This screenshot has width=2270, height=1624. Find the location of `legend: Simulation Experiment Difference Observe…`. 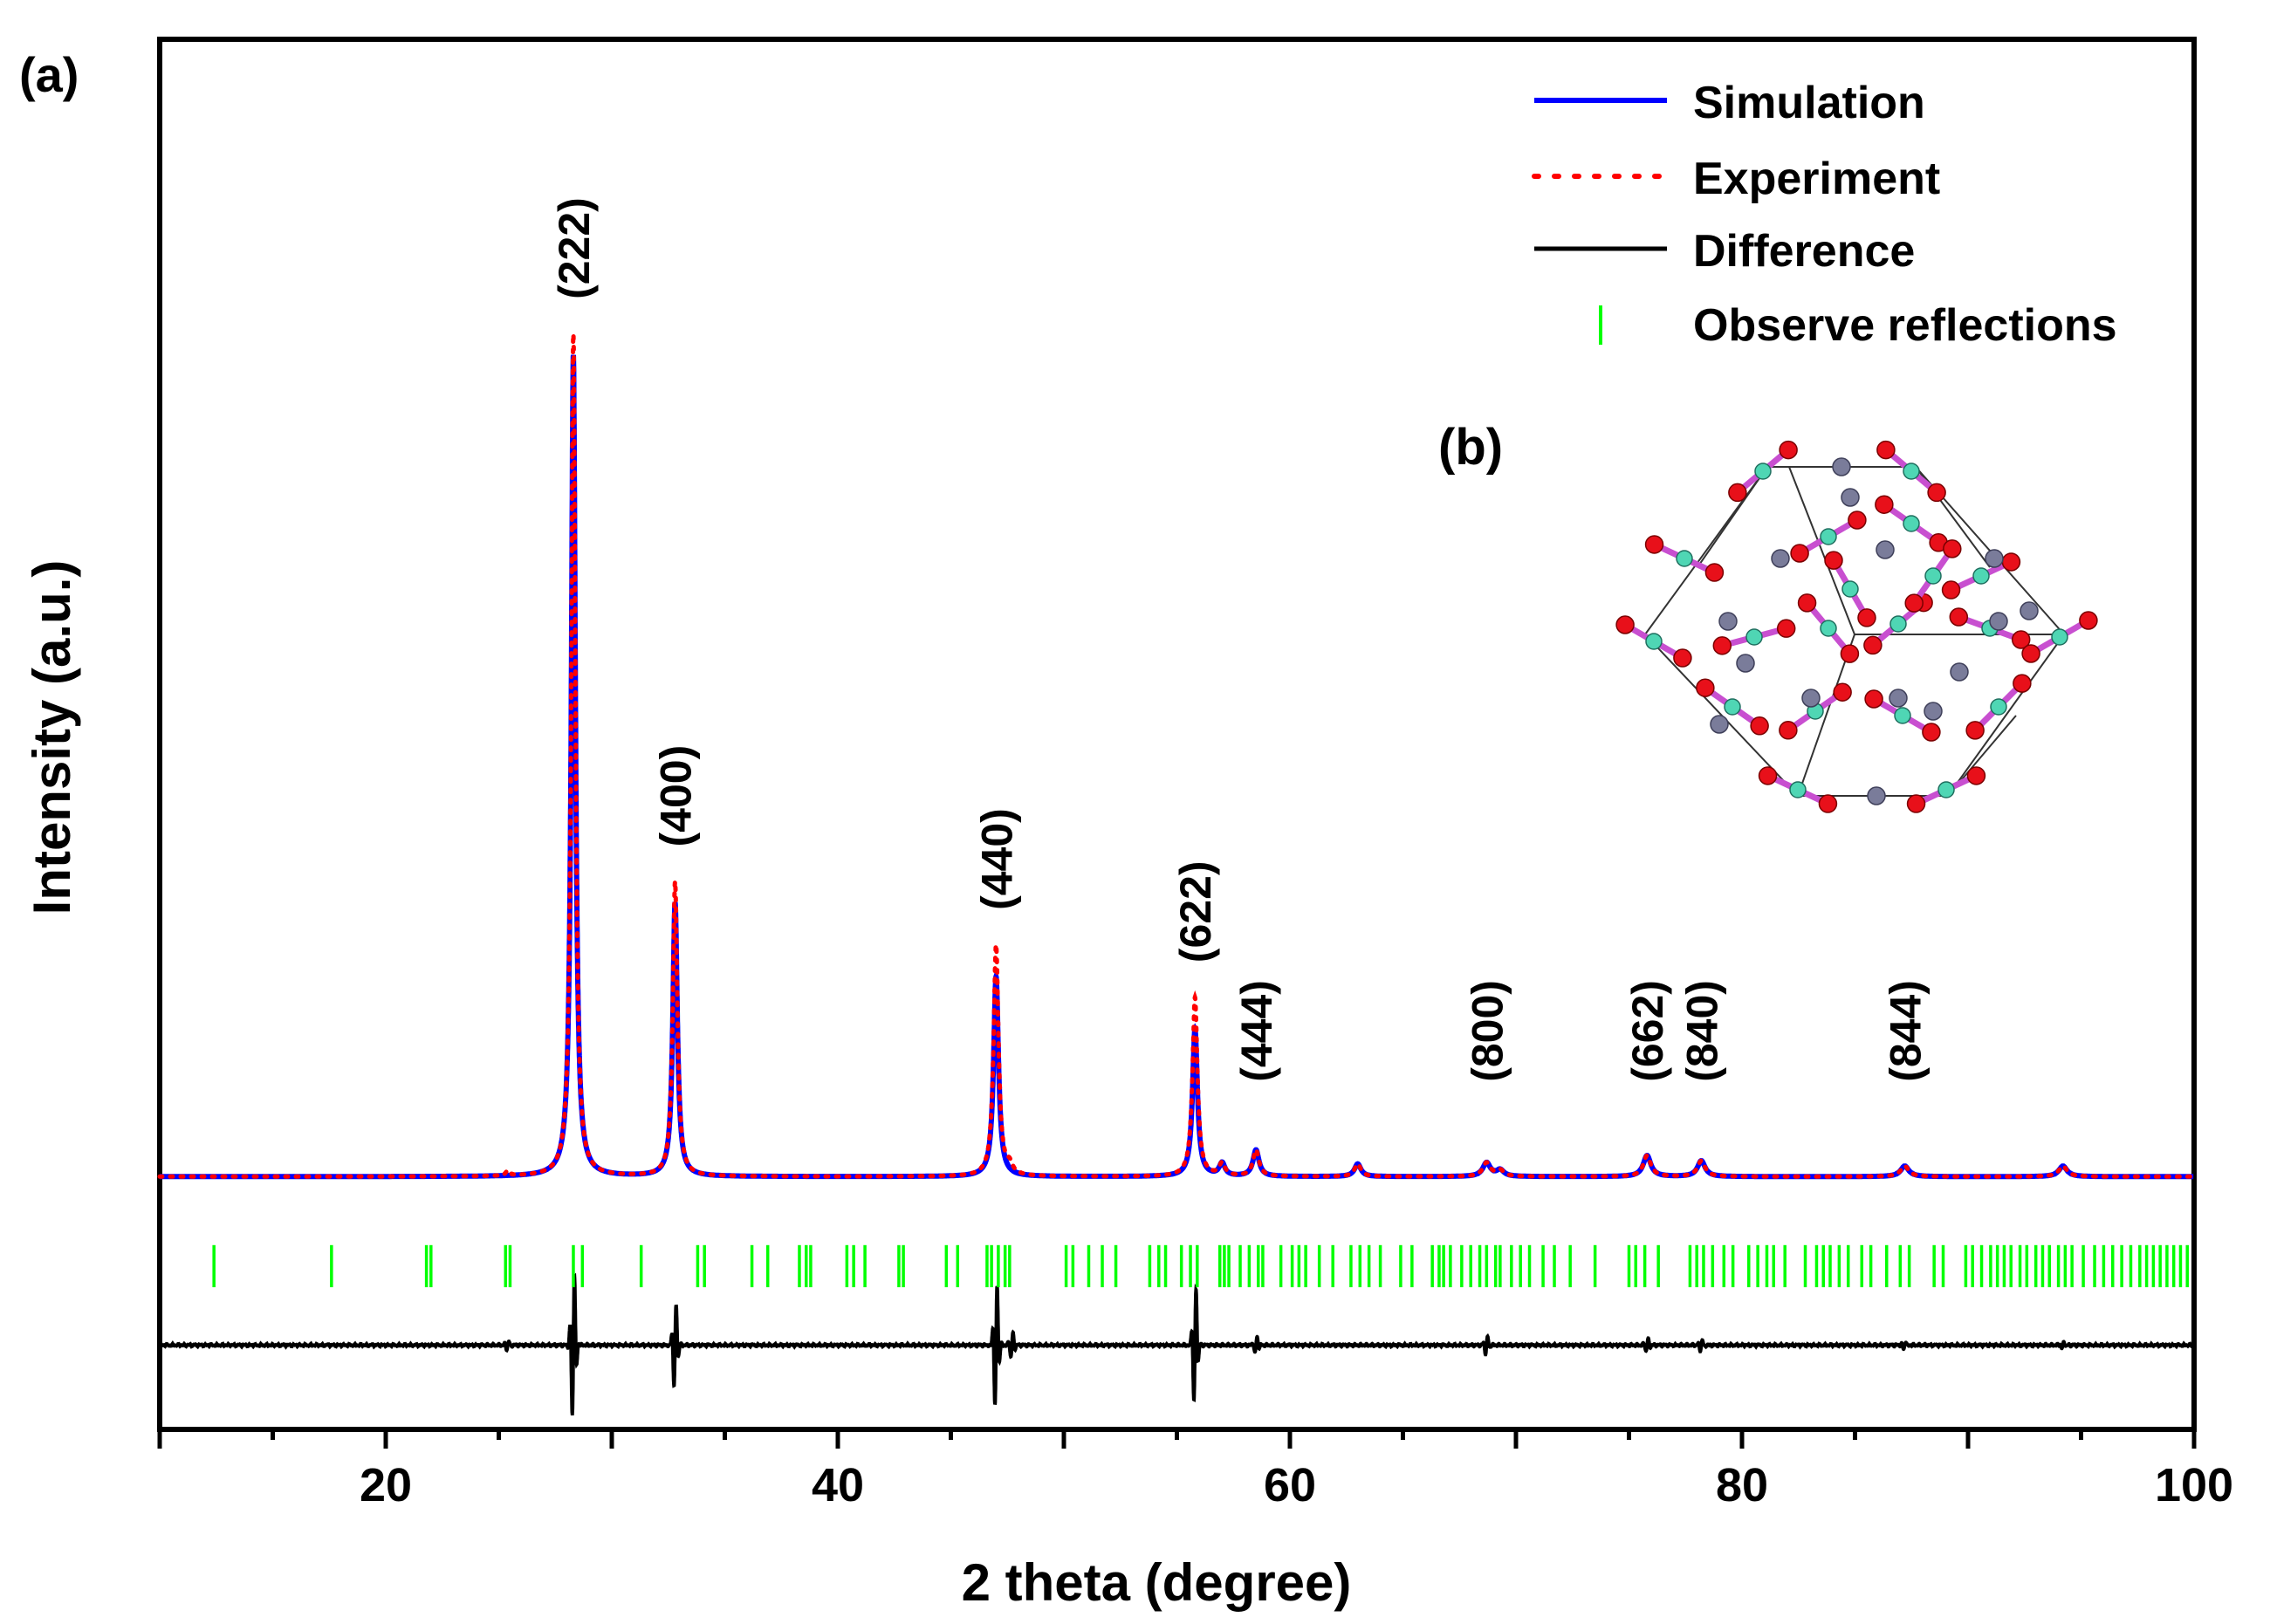

legend: Simulation Experiment Difference Observe… is located at coordinates (1824, 214).